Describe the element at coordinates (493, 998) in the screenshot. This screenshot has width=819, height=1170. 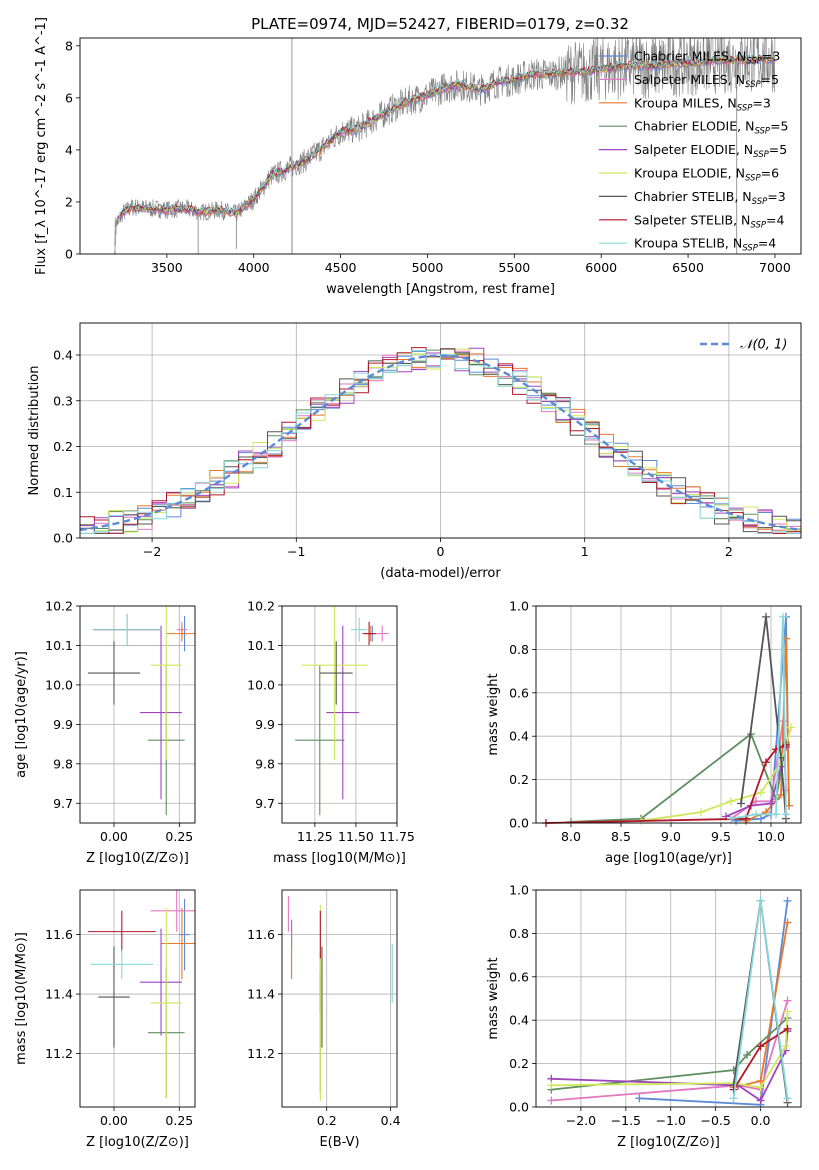
I see `y-axis-label: mass weight` at that location.